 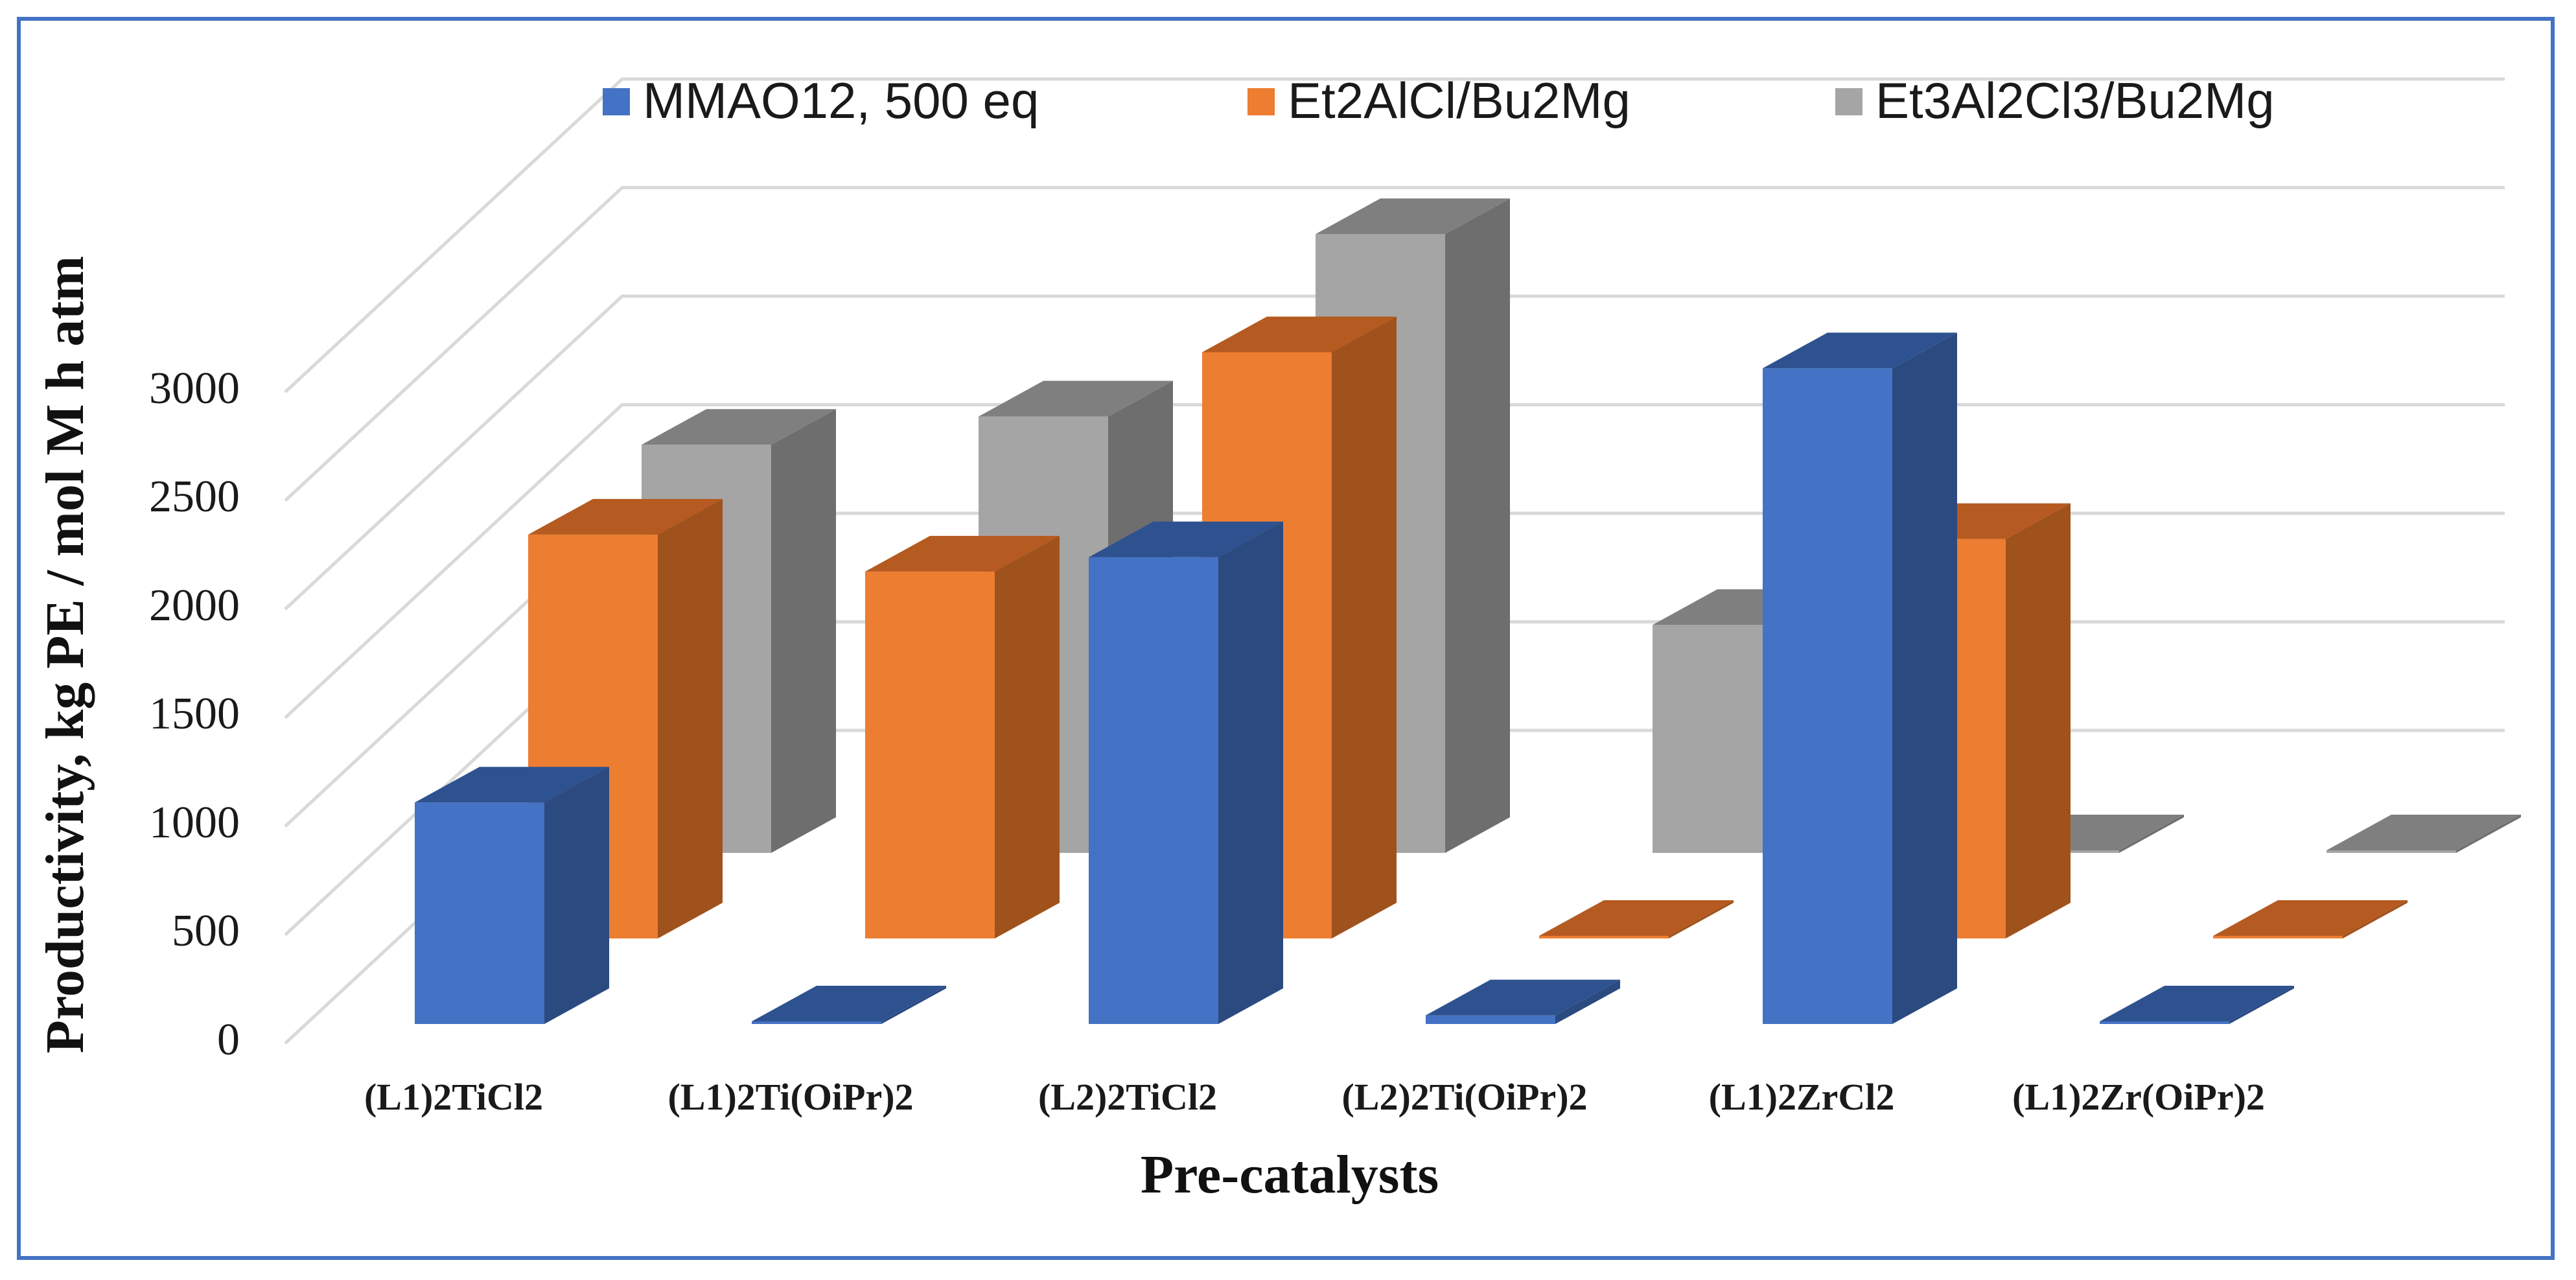 I want to click on y-tick-label: 1000, so click(x=195, y=823).